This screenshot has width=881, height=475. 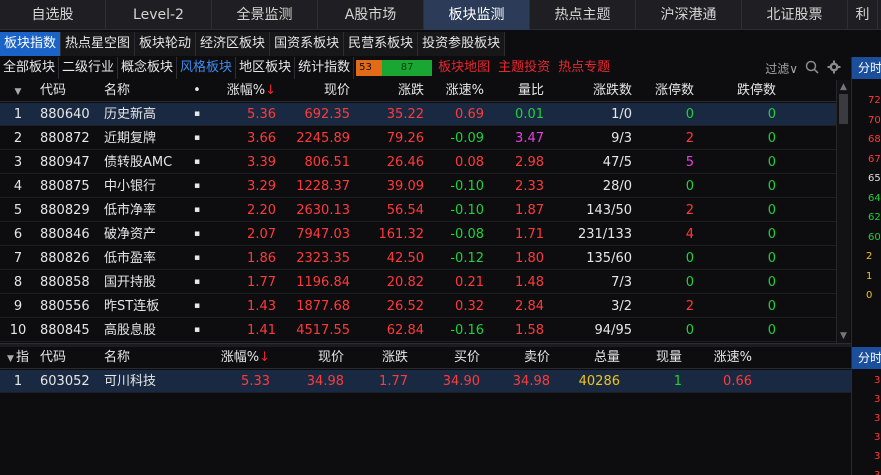 What do you see at coordinates (529, 210) in the screenshot?
I see `upper-cell-8: 1.87` at bounding box center [529, 210].